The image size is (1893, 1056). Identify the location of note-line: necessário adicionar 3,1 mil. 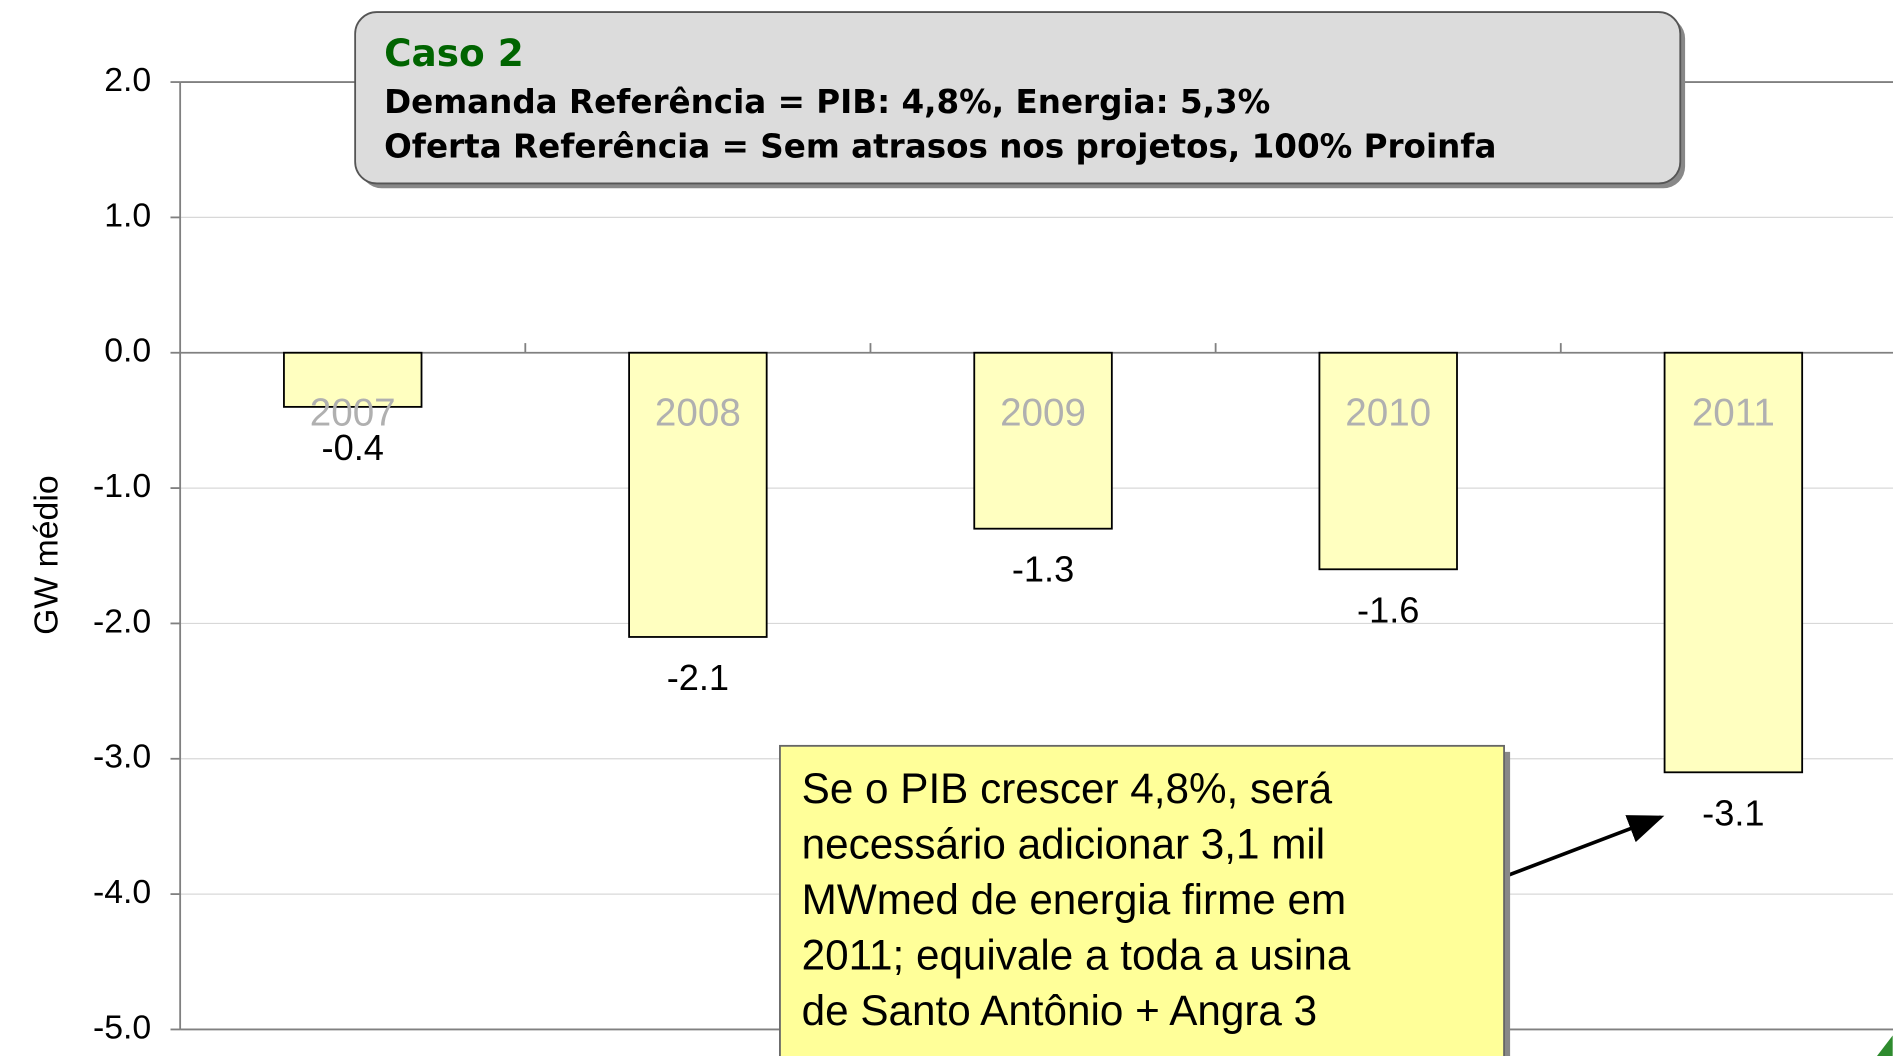
(1063, 843).